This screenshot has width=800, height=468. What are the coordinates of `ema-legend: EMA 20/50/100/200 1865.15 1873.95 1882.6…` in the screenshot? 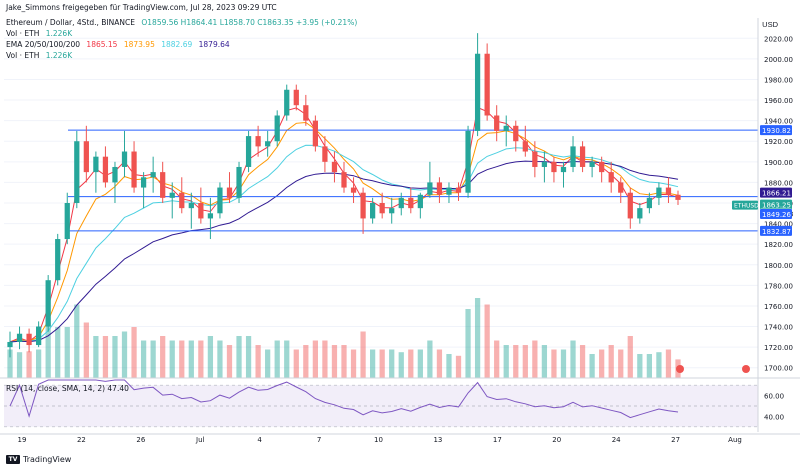 It's located at (120, 44).